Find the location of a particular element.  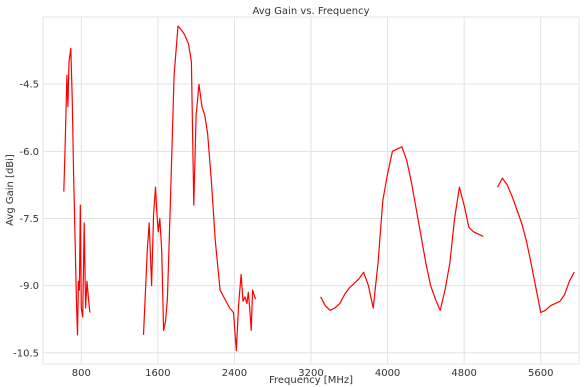

y-tick-label: -4.5 is located at coordinates (29, 85).